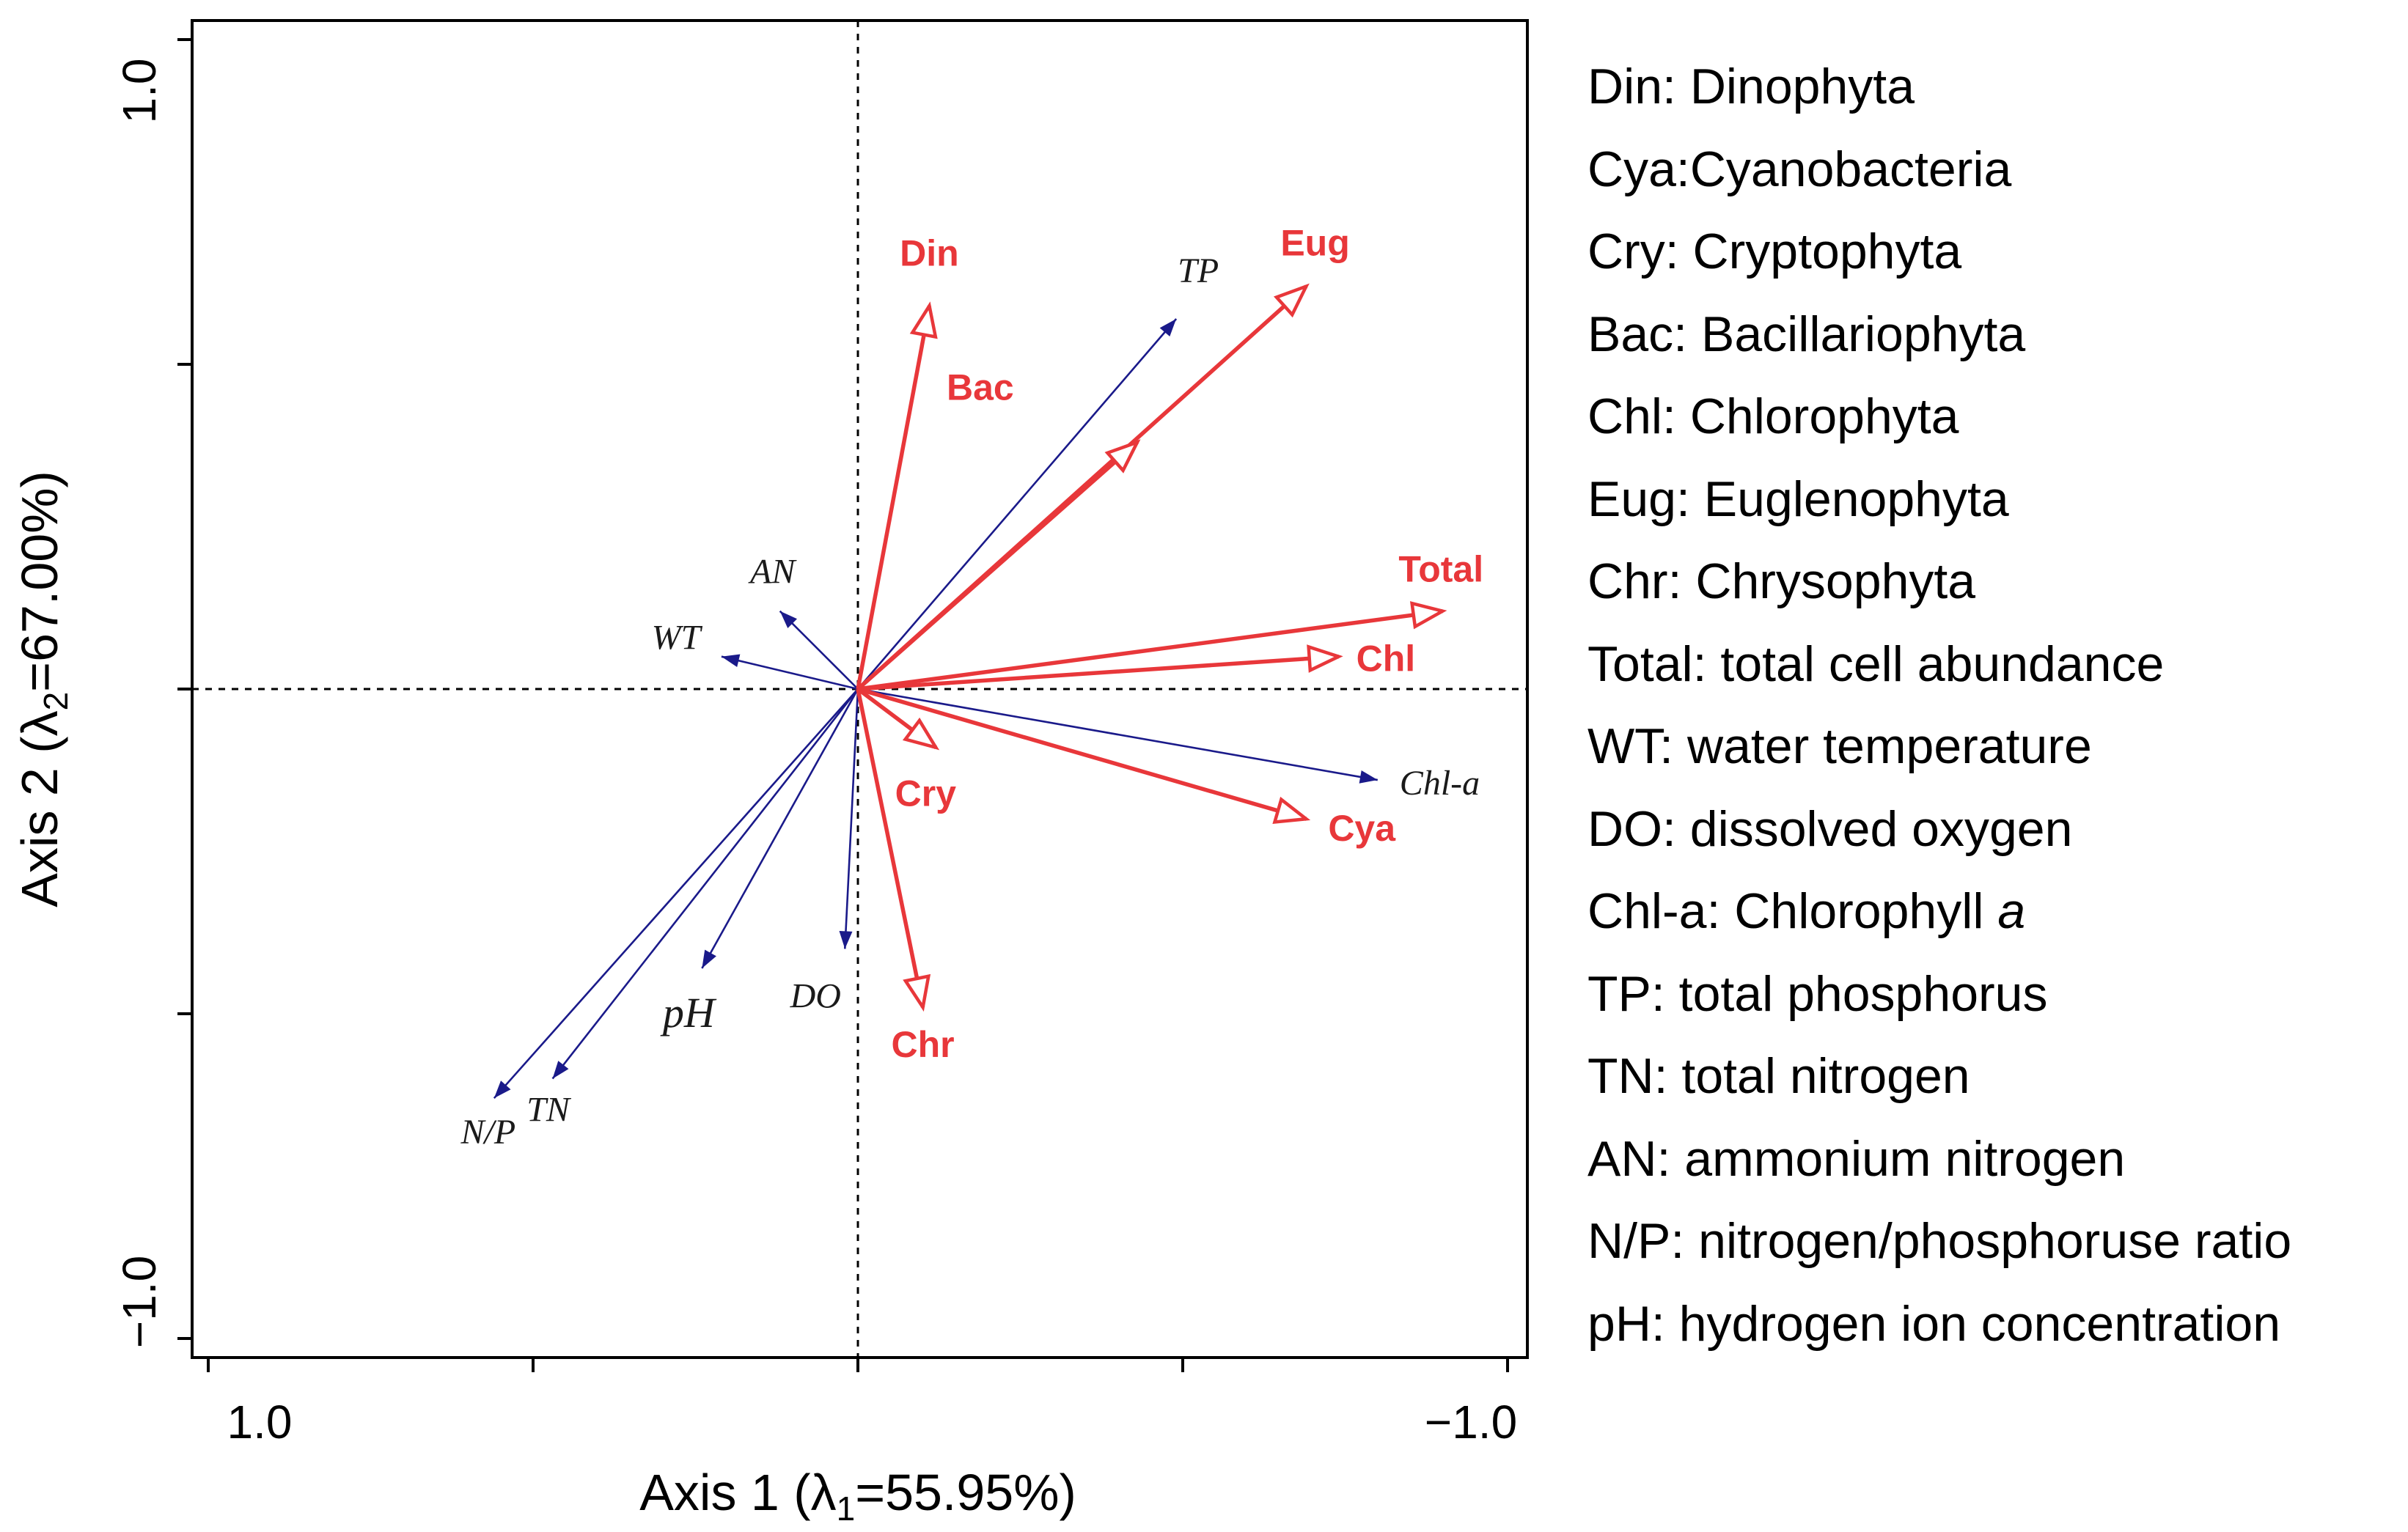 This screenshot has width=2408, height=1532. Describe the element at coordinates (488, 1132) in the screenshot. I see `env-label: N/P` at that location.